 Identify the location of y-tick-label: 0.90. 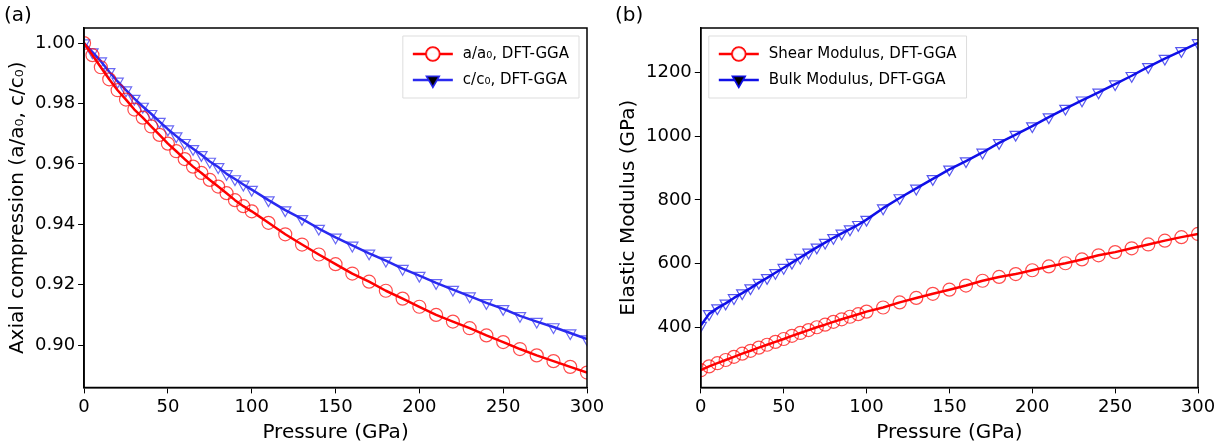
(55, 343).